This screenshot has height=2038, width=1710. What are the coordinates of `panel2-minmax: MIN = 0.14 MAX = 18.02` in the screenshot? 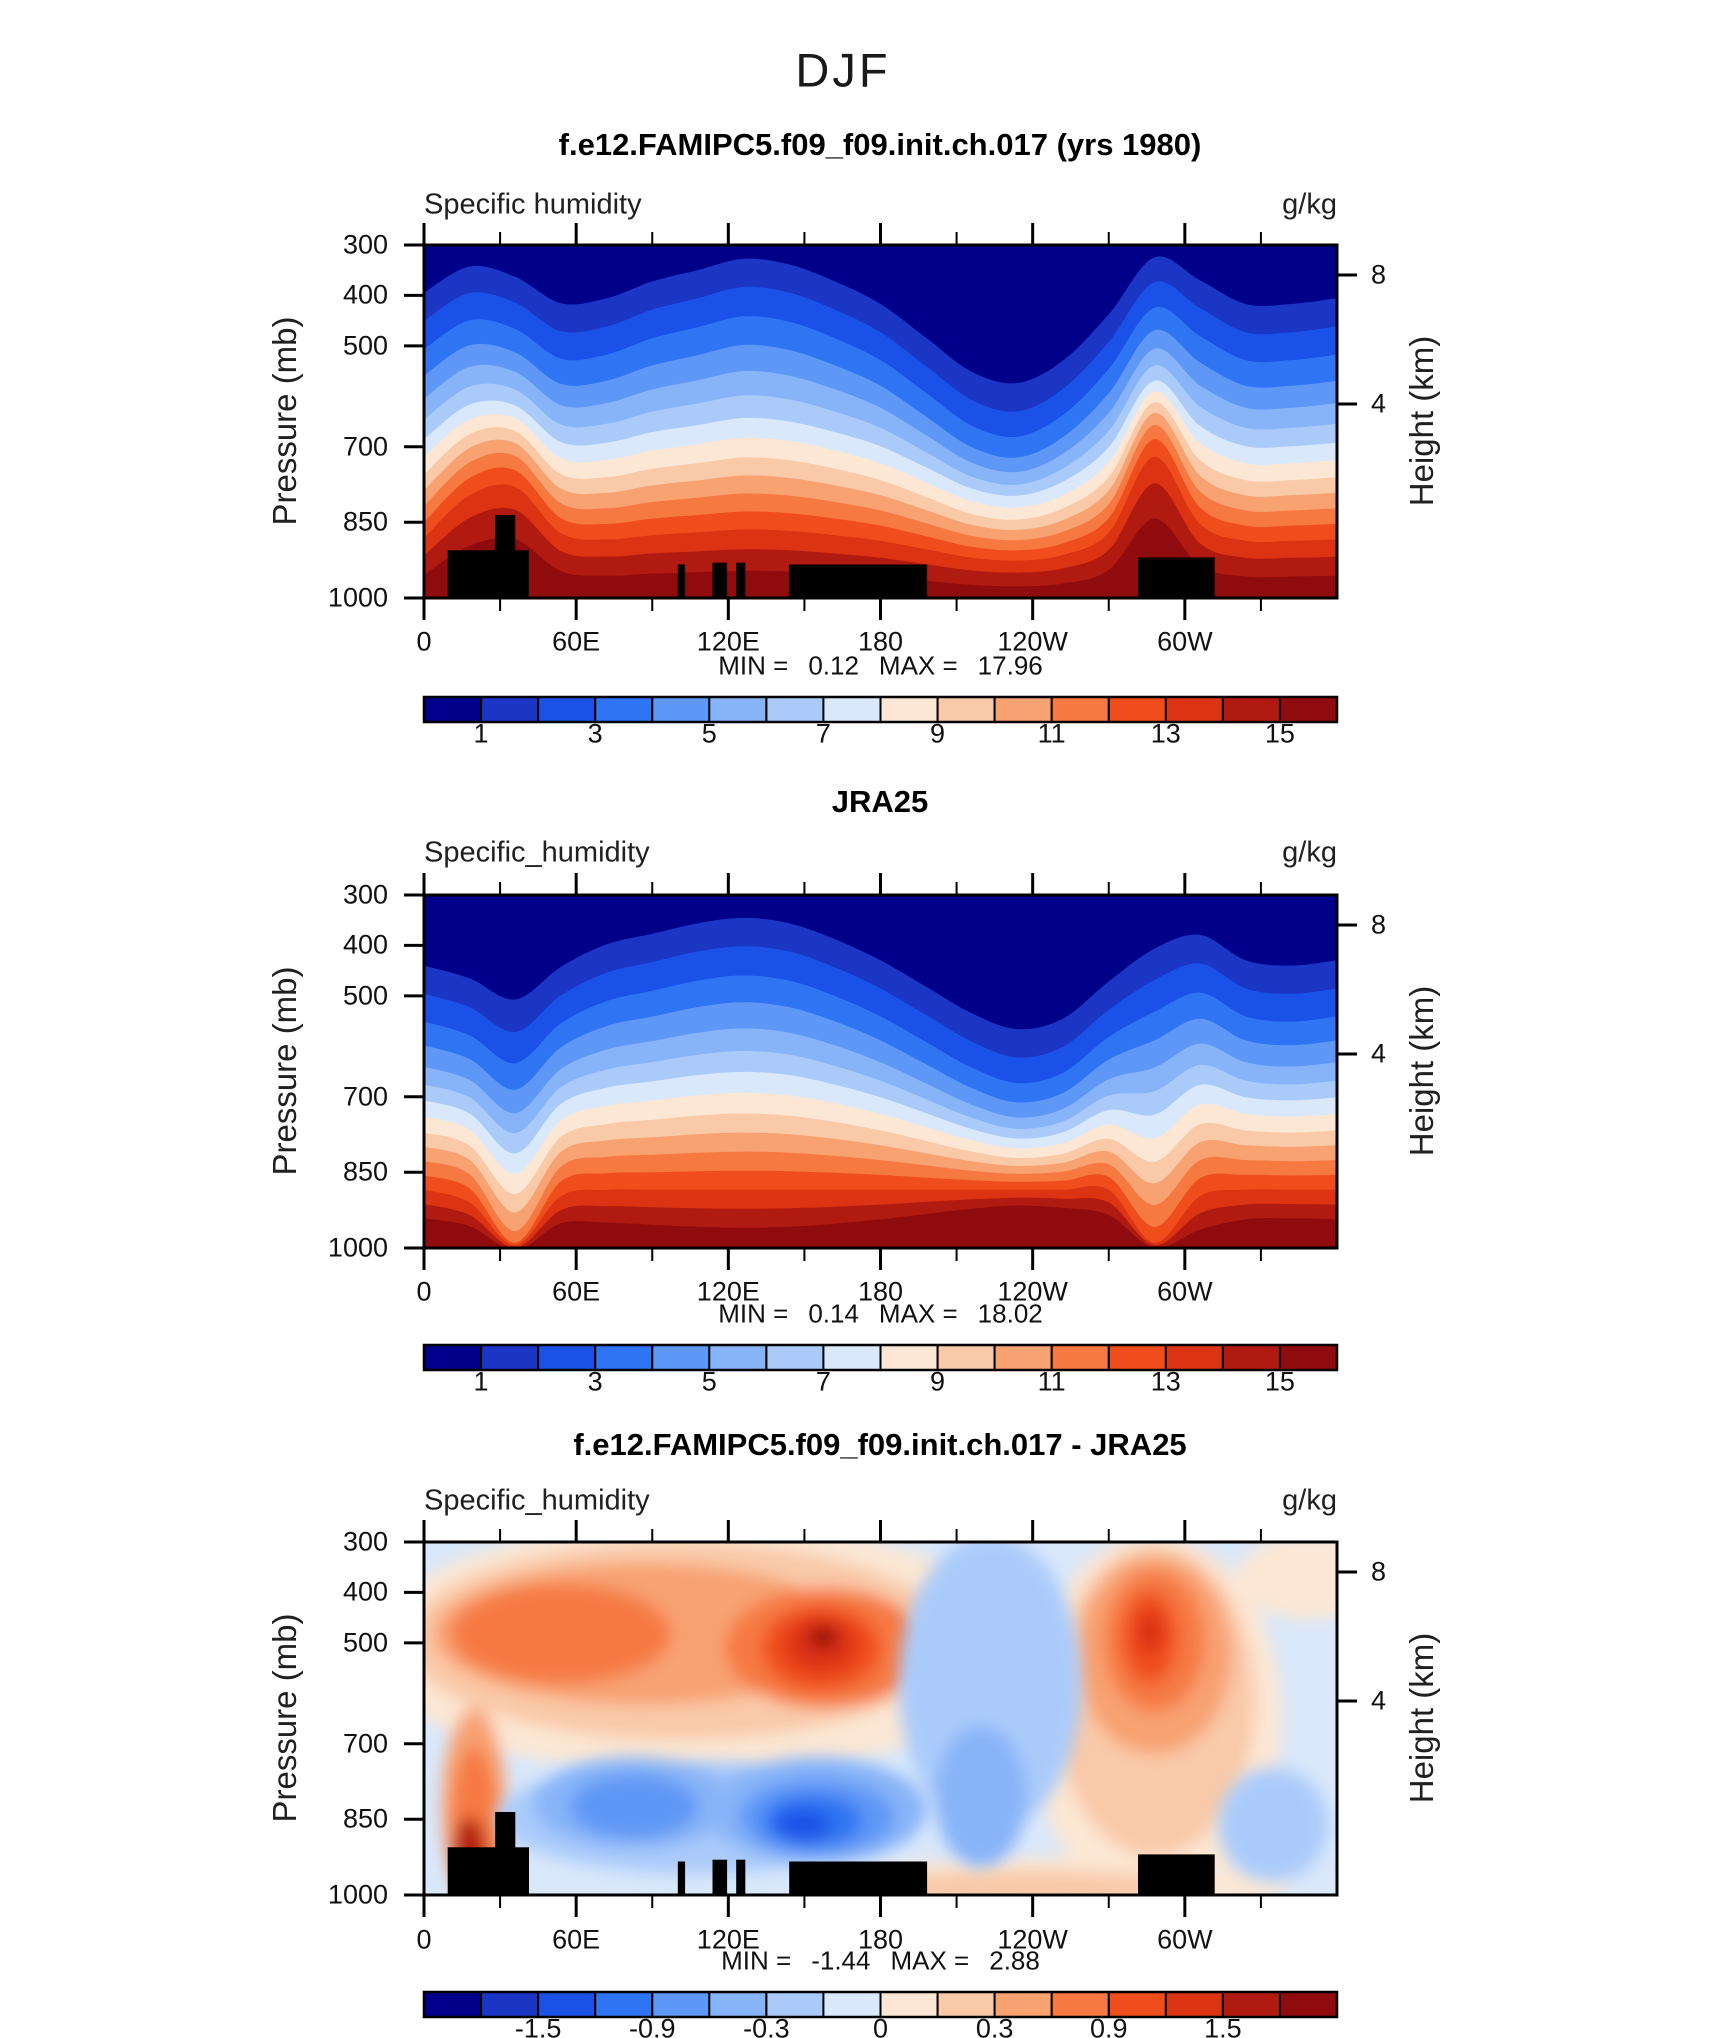 It's located at (880, 1314).